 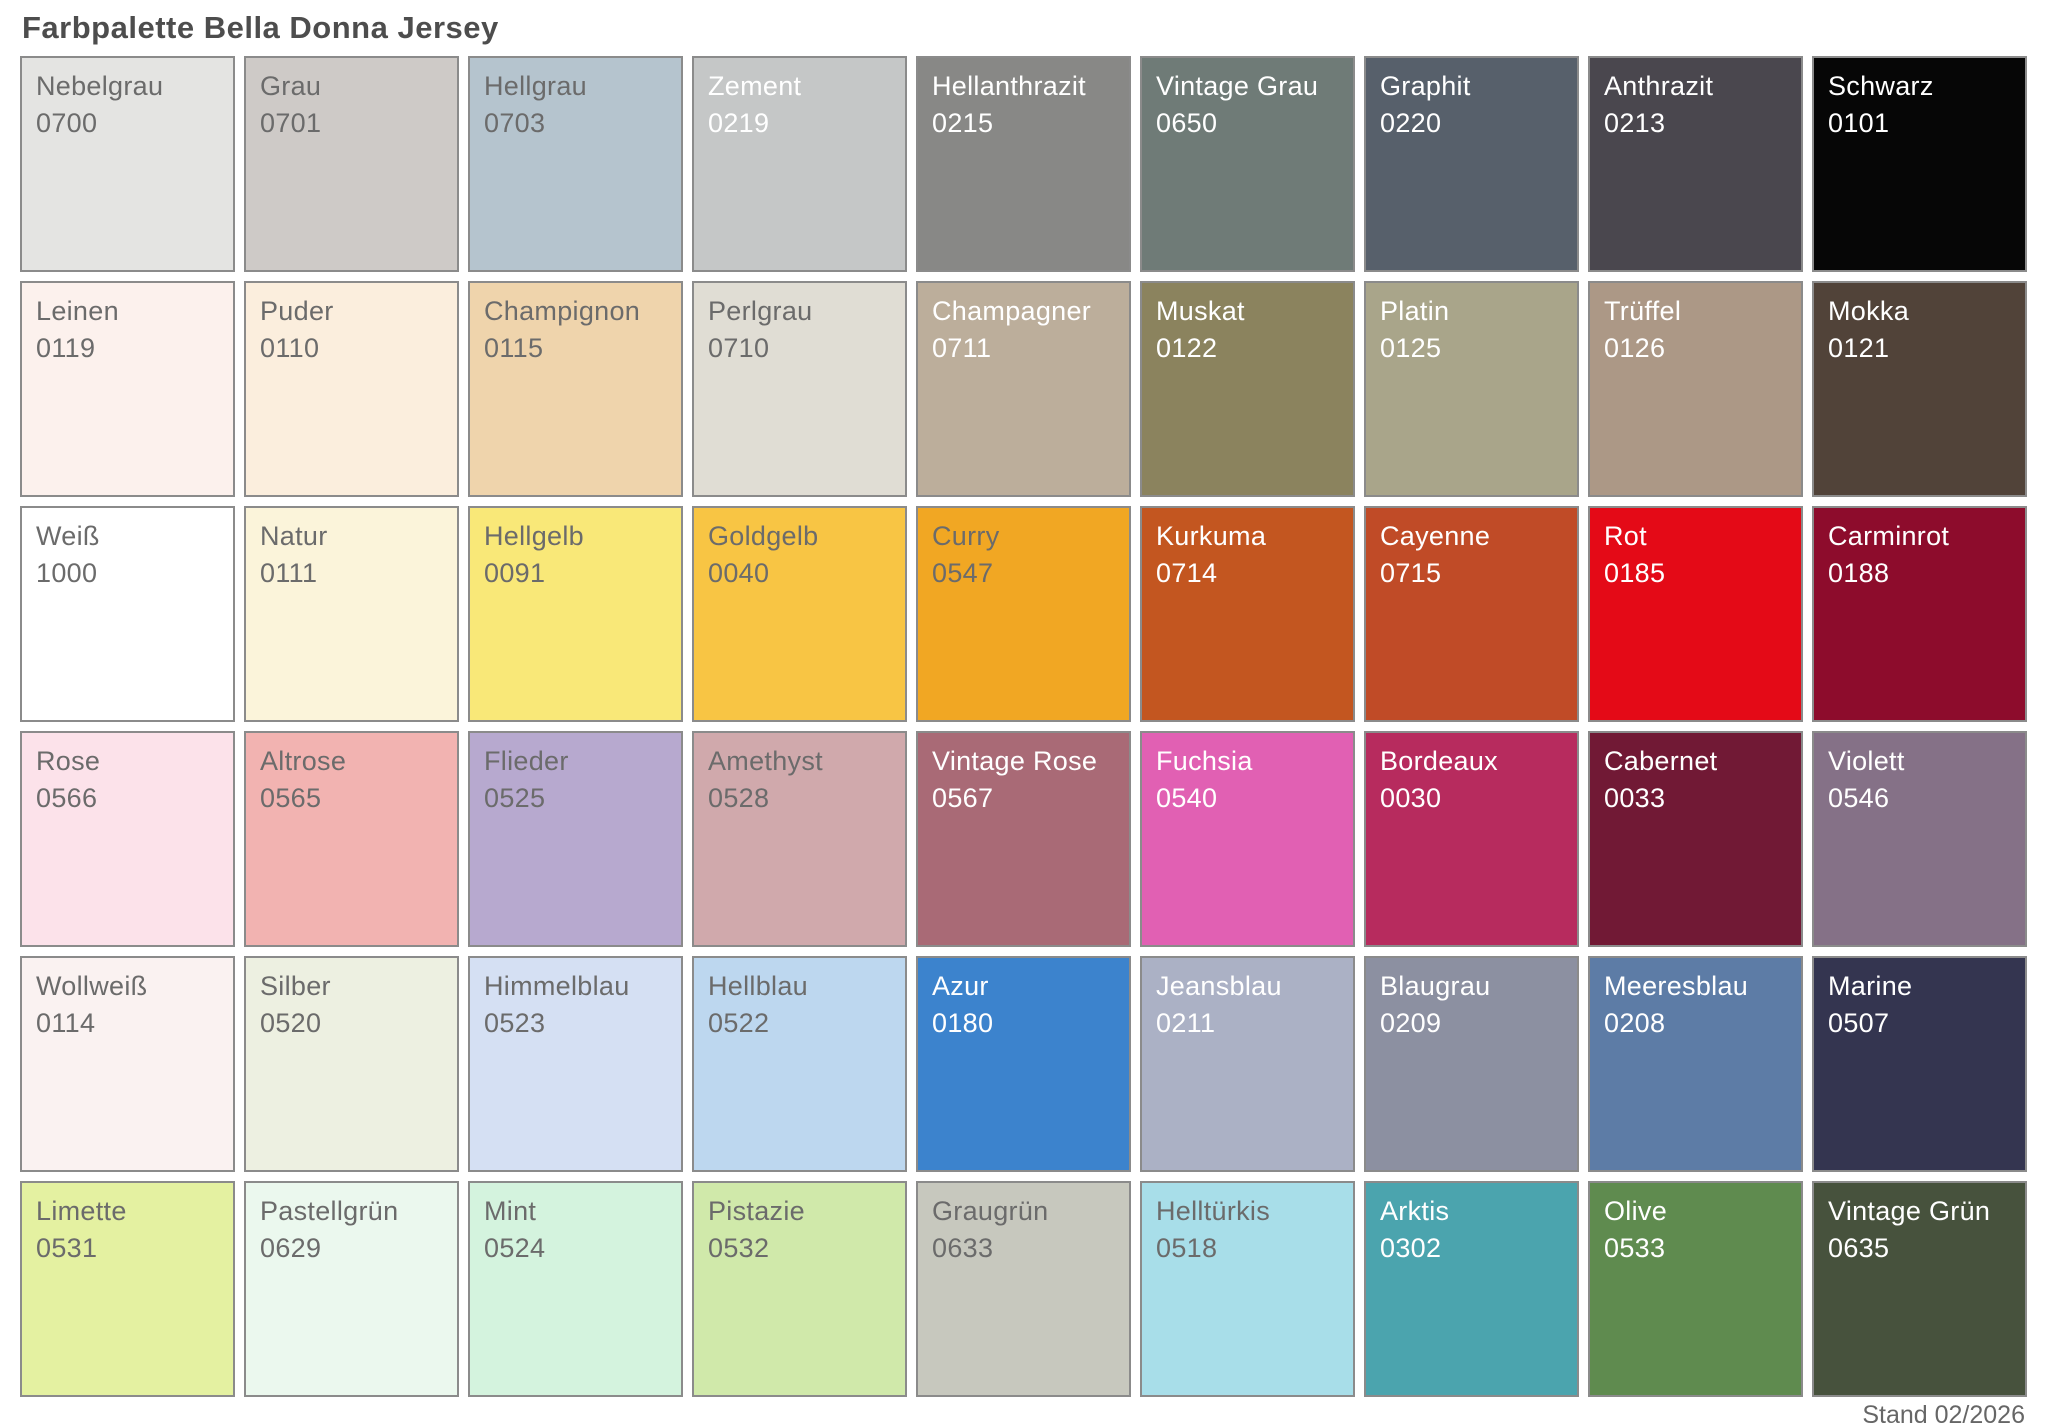 I want to click on swatch-code: 0711, so click(x=962, y=348).